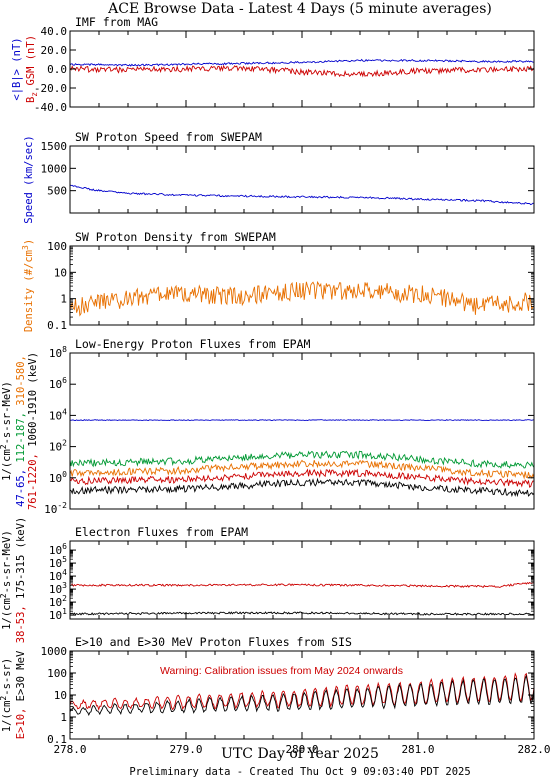 This screenshot has height=779, width=550. Describe the element at coordinates (55, 508) in the screenshot. I see `y-tick-label: 10⁻²` at that location.